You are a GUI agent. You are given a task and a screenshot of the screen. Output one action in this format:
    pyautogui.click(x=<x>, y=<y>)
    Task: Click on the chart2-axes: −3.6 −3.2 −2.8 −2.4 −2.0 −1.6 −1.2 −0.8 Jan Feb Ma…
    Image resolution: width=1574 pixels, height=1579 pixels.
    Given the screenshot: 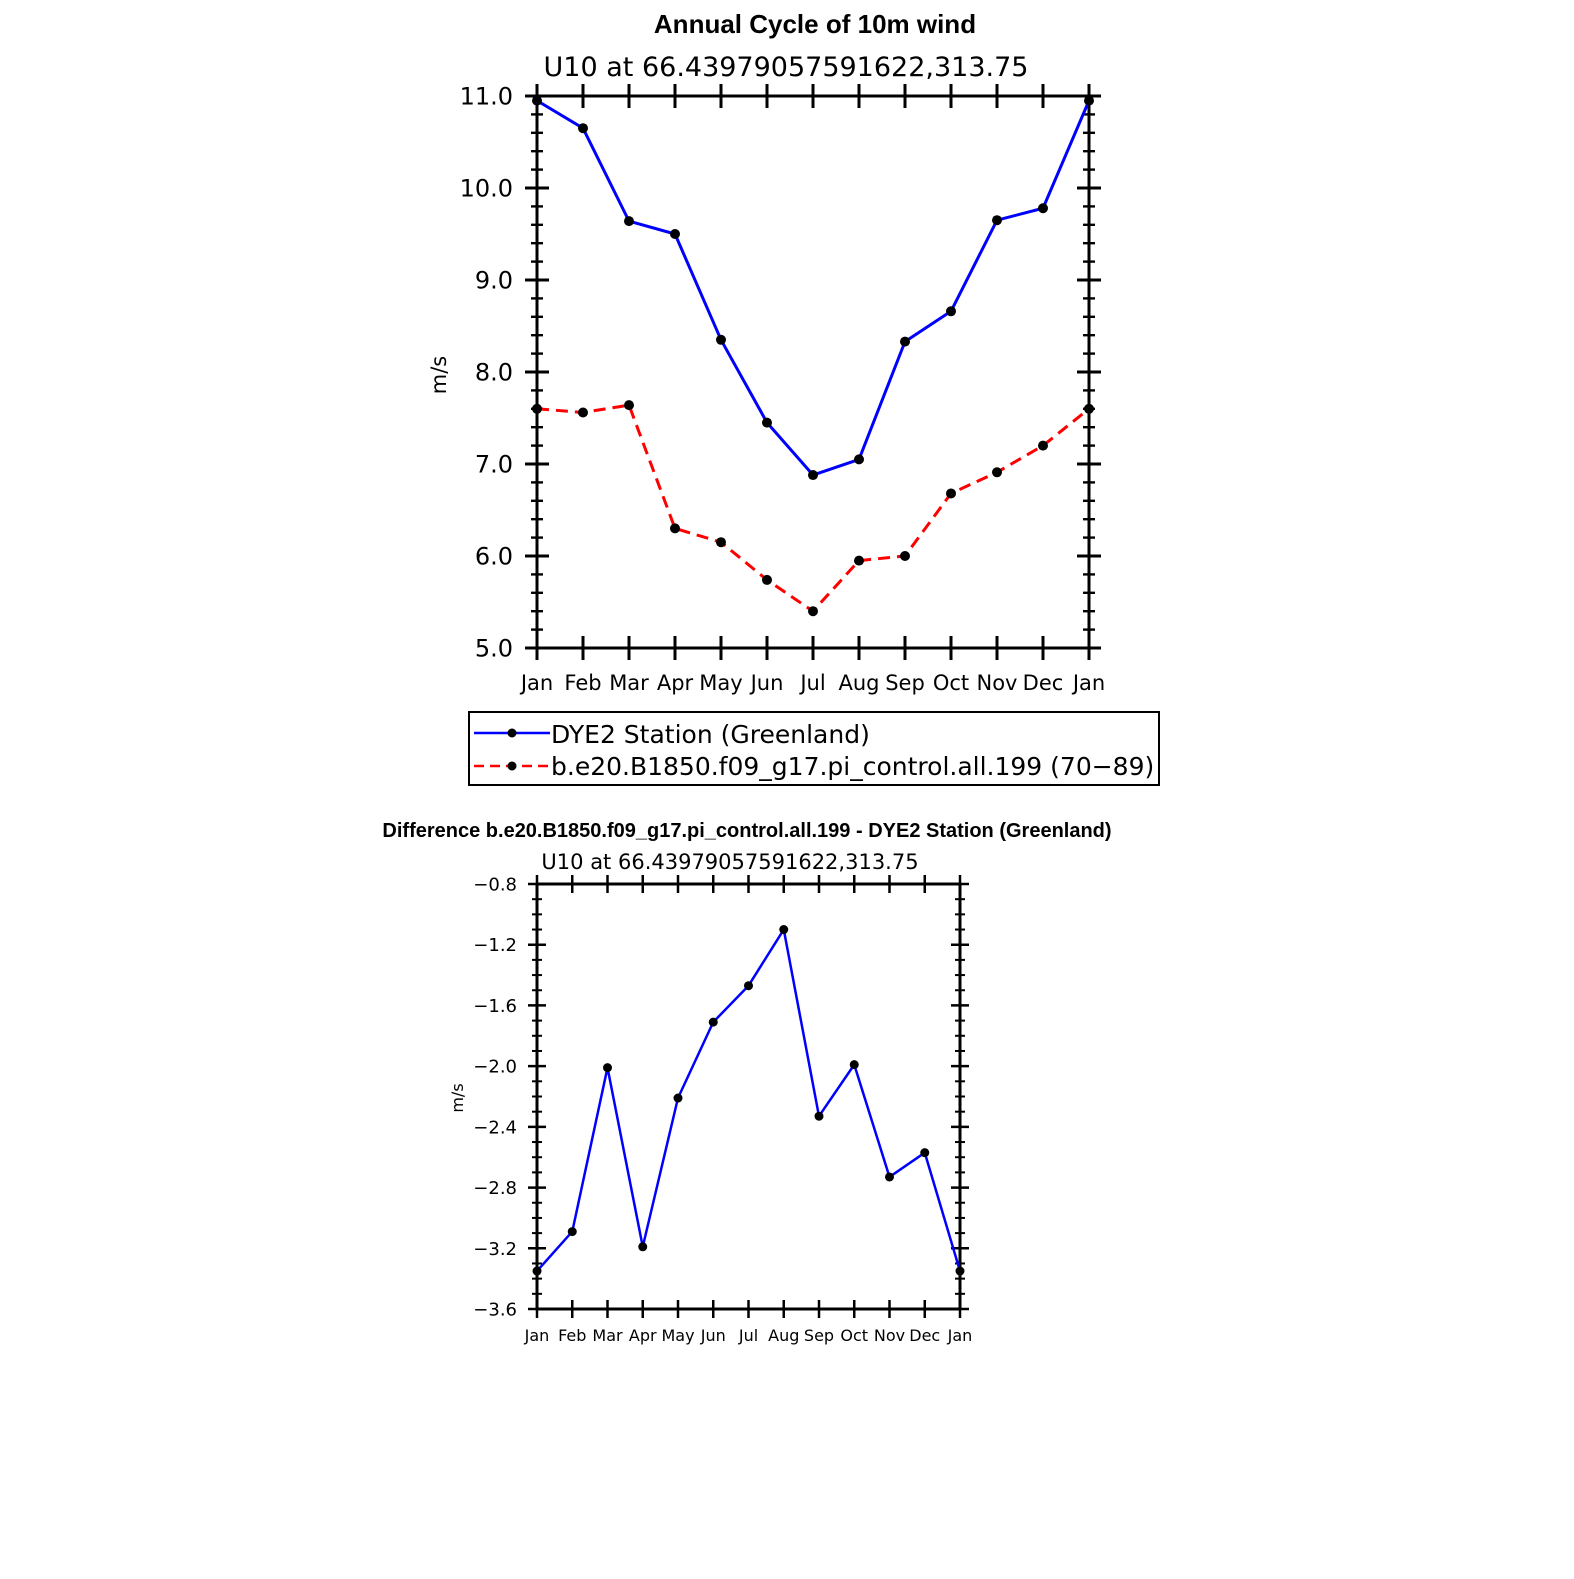 What is the action you would take?
    pyautogui.click(x=722, y=1109)
    